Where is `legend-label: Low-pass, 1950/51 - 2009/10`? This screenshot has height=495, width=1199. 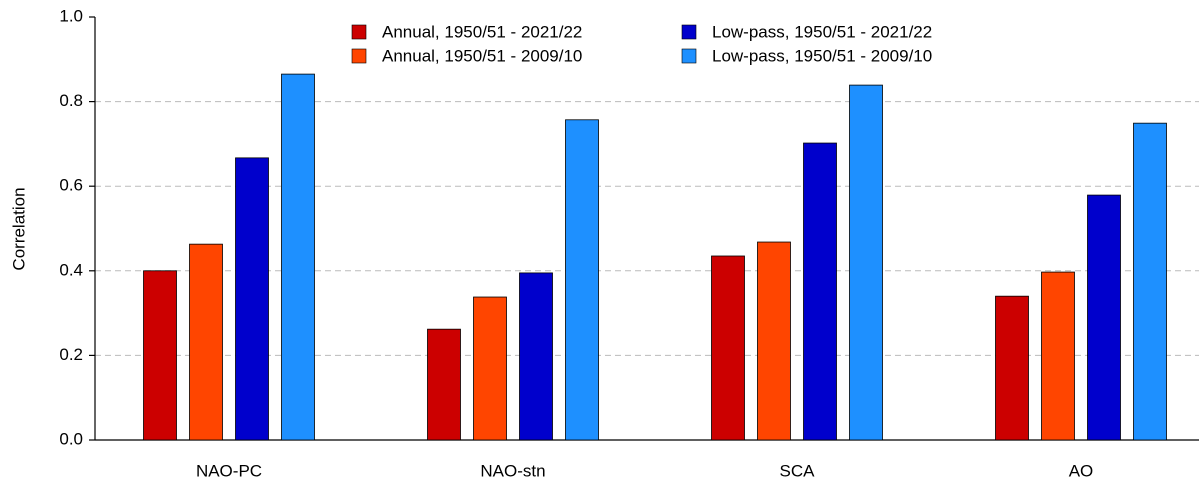 legend-label: Low-pass, 1950/51 - 2009/10 is located at coordinates (822, 55).